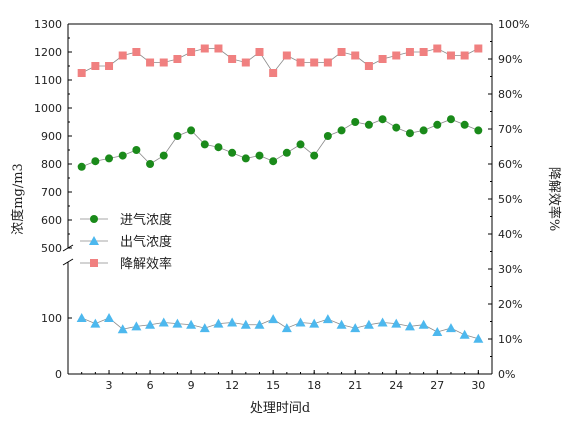 Image resolution: width=576 pixels, height=428 pixels. Describe the element at coordinates (146, 264) in the screenshot. I see `legend-label: 降解效率` at that location.